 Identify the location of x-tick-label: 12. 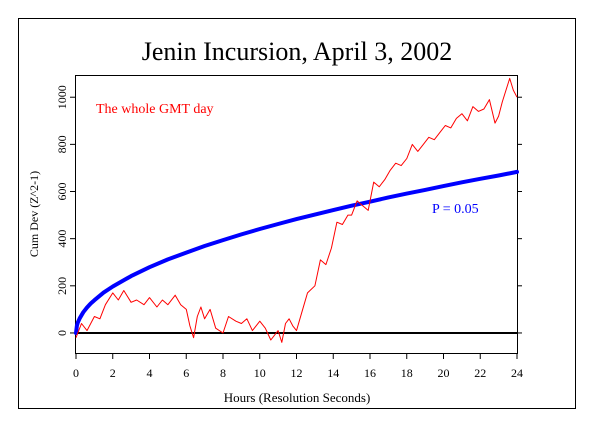
(297, 373).